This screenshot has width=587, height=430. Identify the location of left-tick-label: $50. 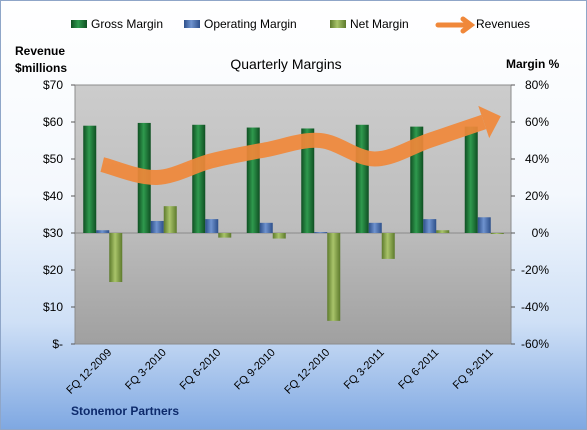
(53, 159).